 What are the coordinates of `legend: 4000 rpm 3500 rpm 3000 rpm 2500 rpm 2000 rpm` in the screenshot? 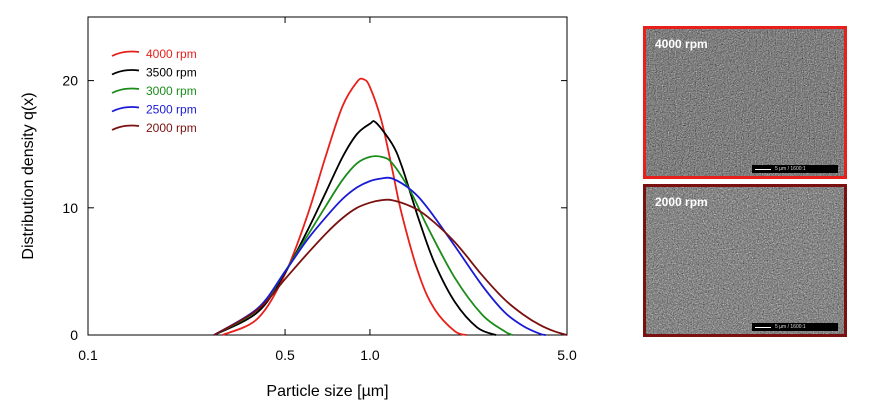 It's located at (154, 91).